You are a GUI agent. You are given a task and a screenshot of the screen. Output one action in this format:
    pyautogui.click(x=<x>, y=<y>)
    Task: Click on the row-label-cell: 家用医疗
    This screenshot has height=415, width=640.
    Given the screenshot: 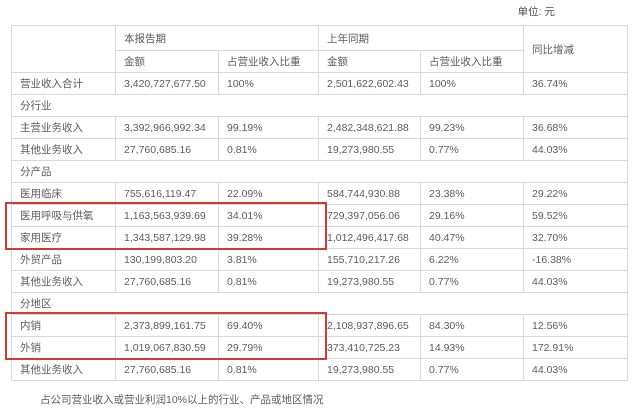 What is the action you would take?
    pyautogui.click(x=63, y=237)
    